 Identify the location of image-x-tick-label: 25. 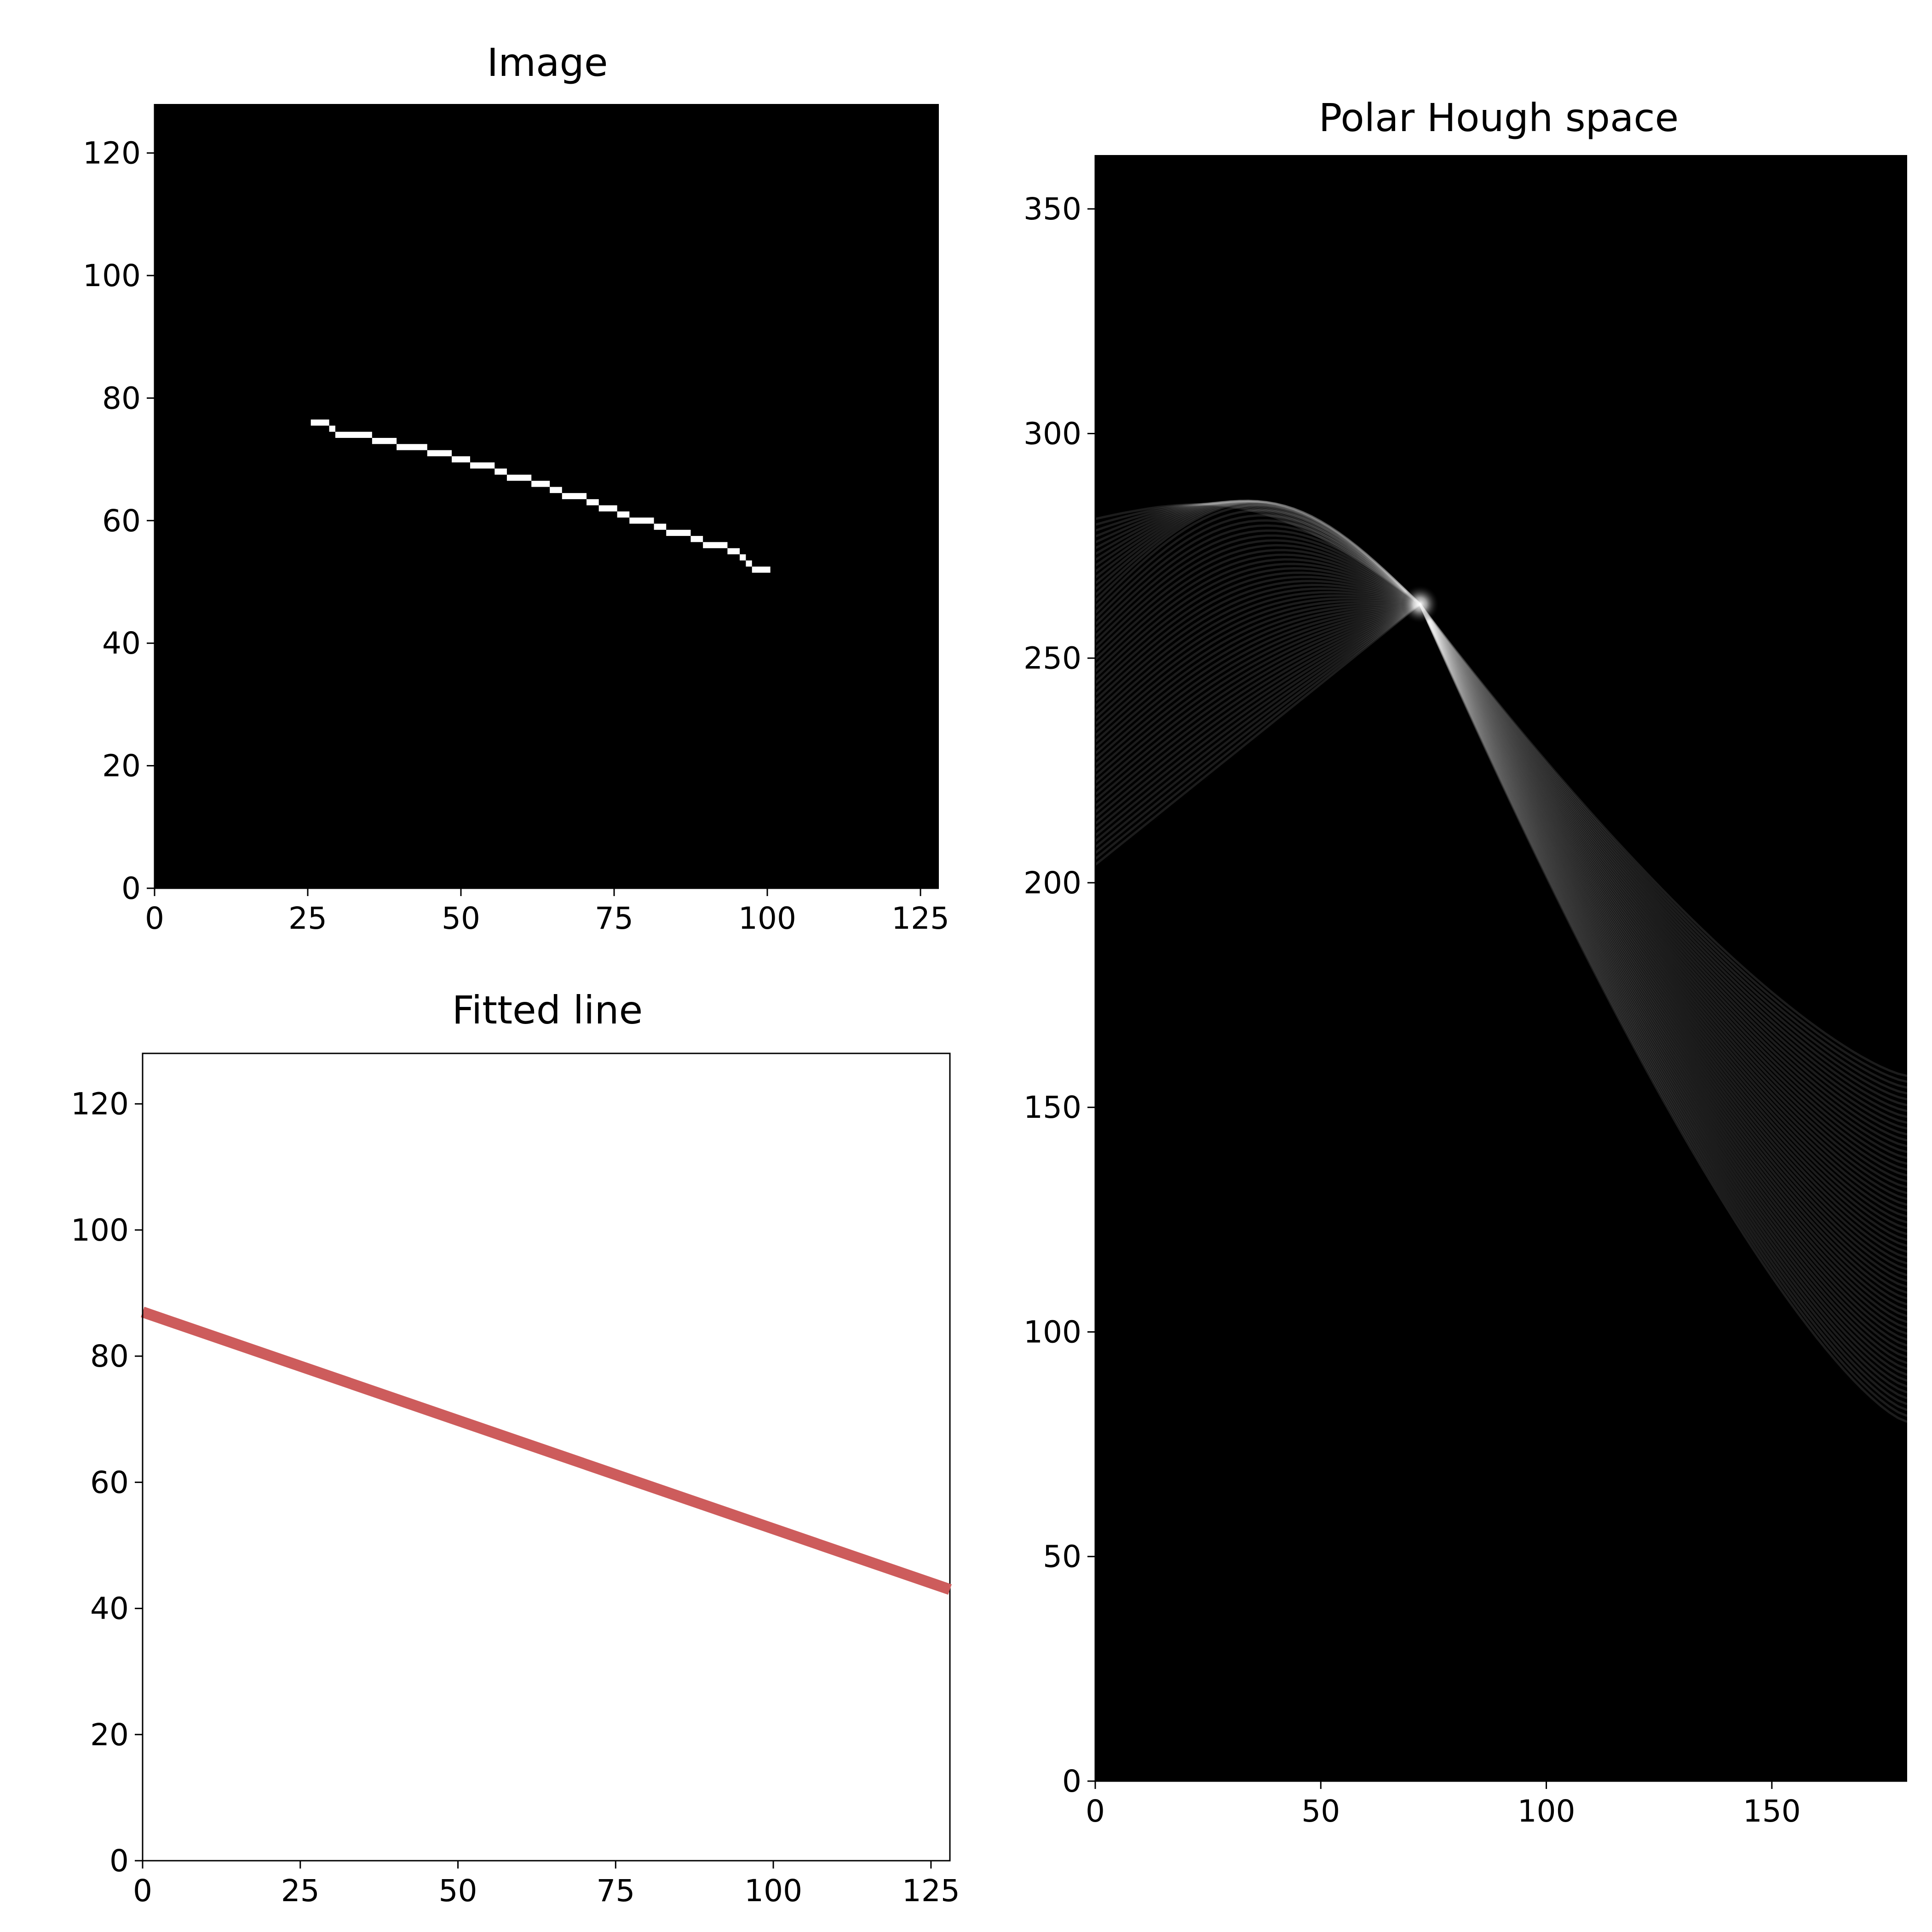
(307, 918).